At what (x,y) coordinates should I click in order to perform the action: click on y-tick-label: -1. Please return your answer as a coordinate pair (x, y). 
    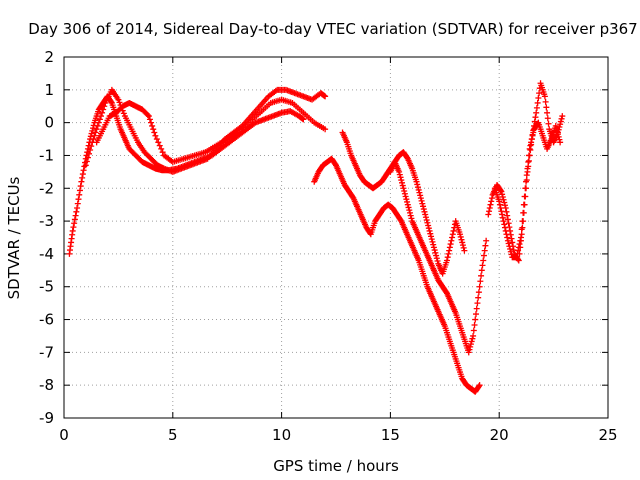
    Looking at the image, I should click on (46, 155).